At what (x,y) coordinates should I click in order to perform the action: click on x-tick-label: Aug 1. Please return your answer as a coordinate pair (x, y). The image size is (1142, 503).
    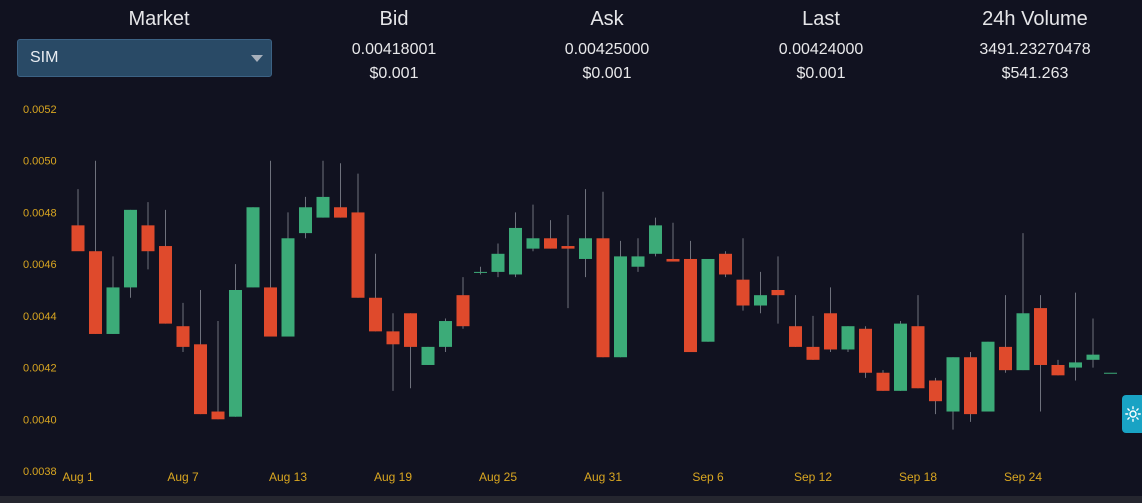
    Looking at the image, I should click on (78, 477).